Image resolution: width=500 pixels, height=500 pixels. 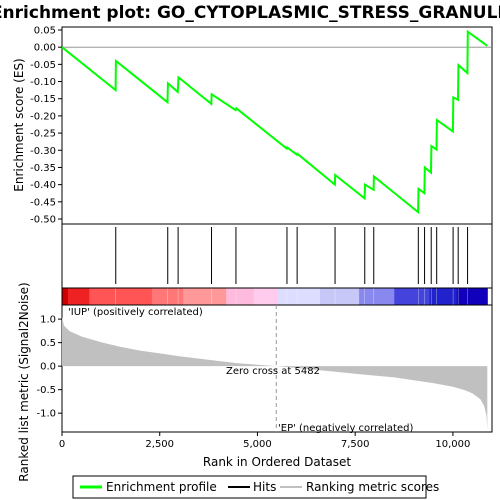 What do you see at coordinates (161, 487) in the screenshot?
I see `legend-enrichment-profile-label: Enrichment profile` at bounding box center [161, 487].